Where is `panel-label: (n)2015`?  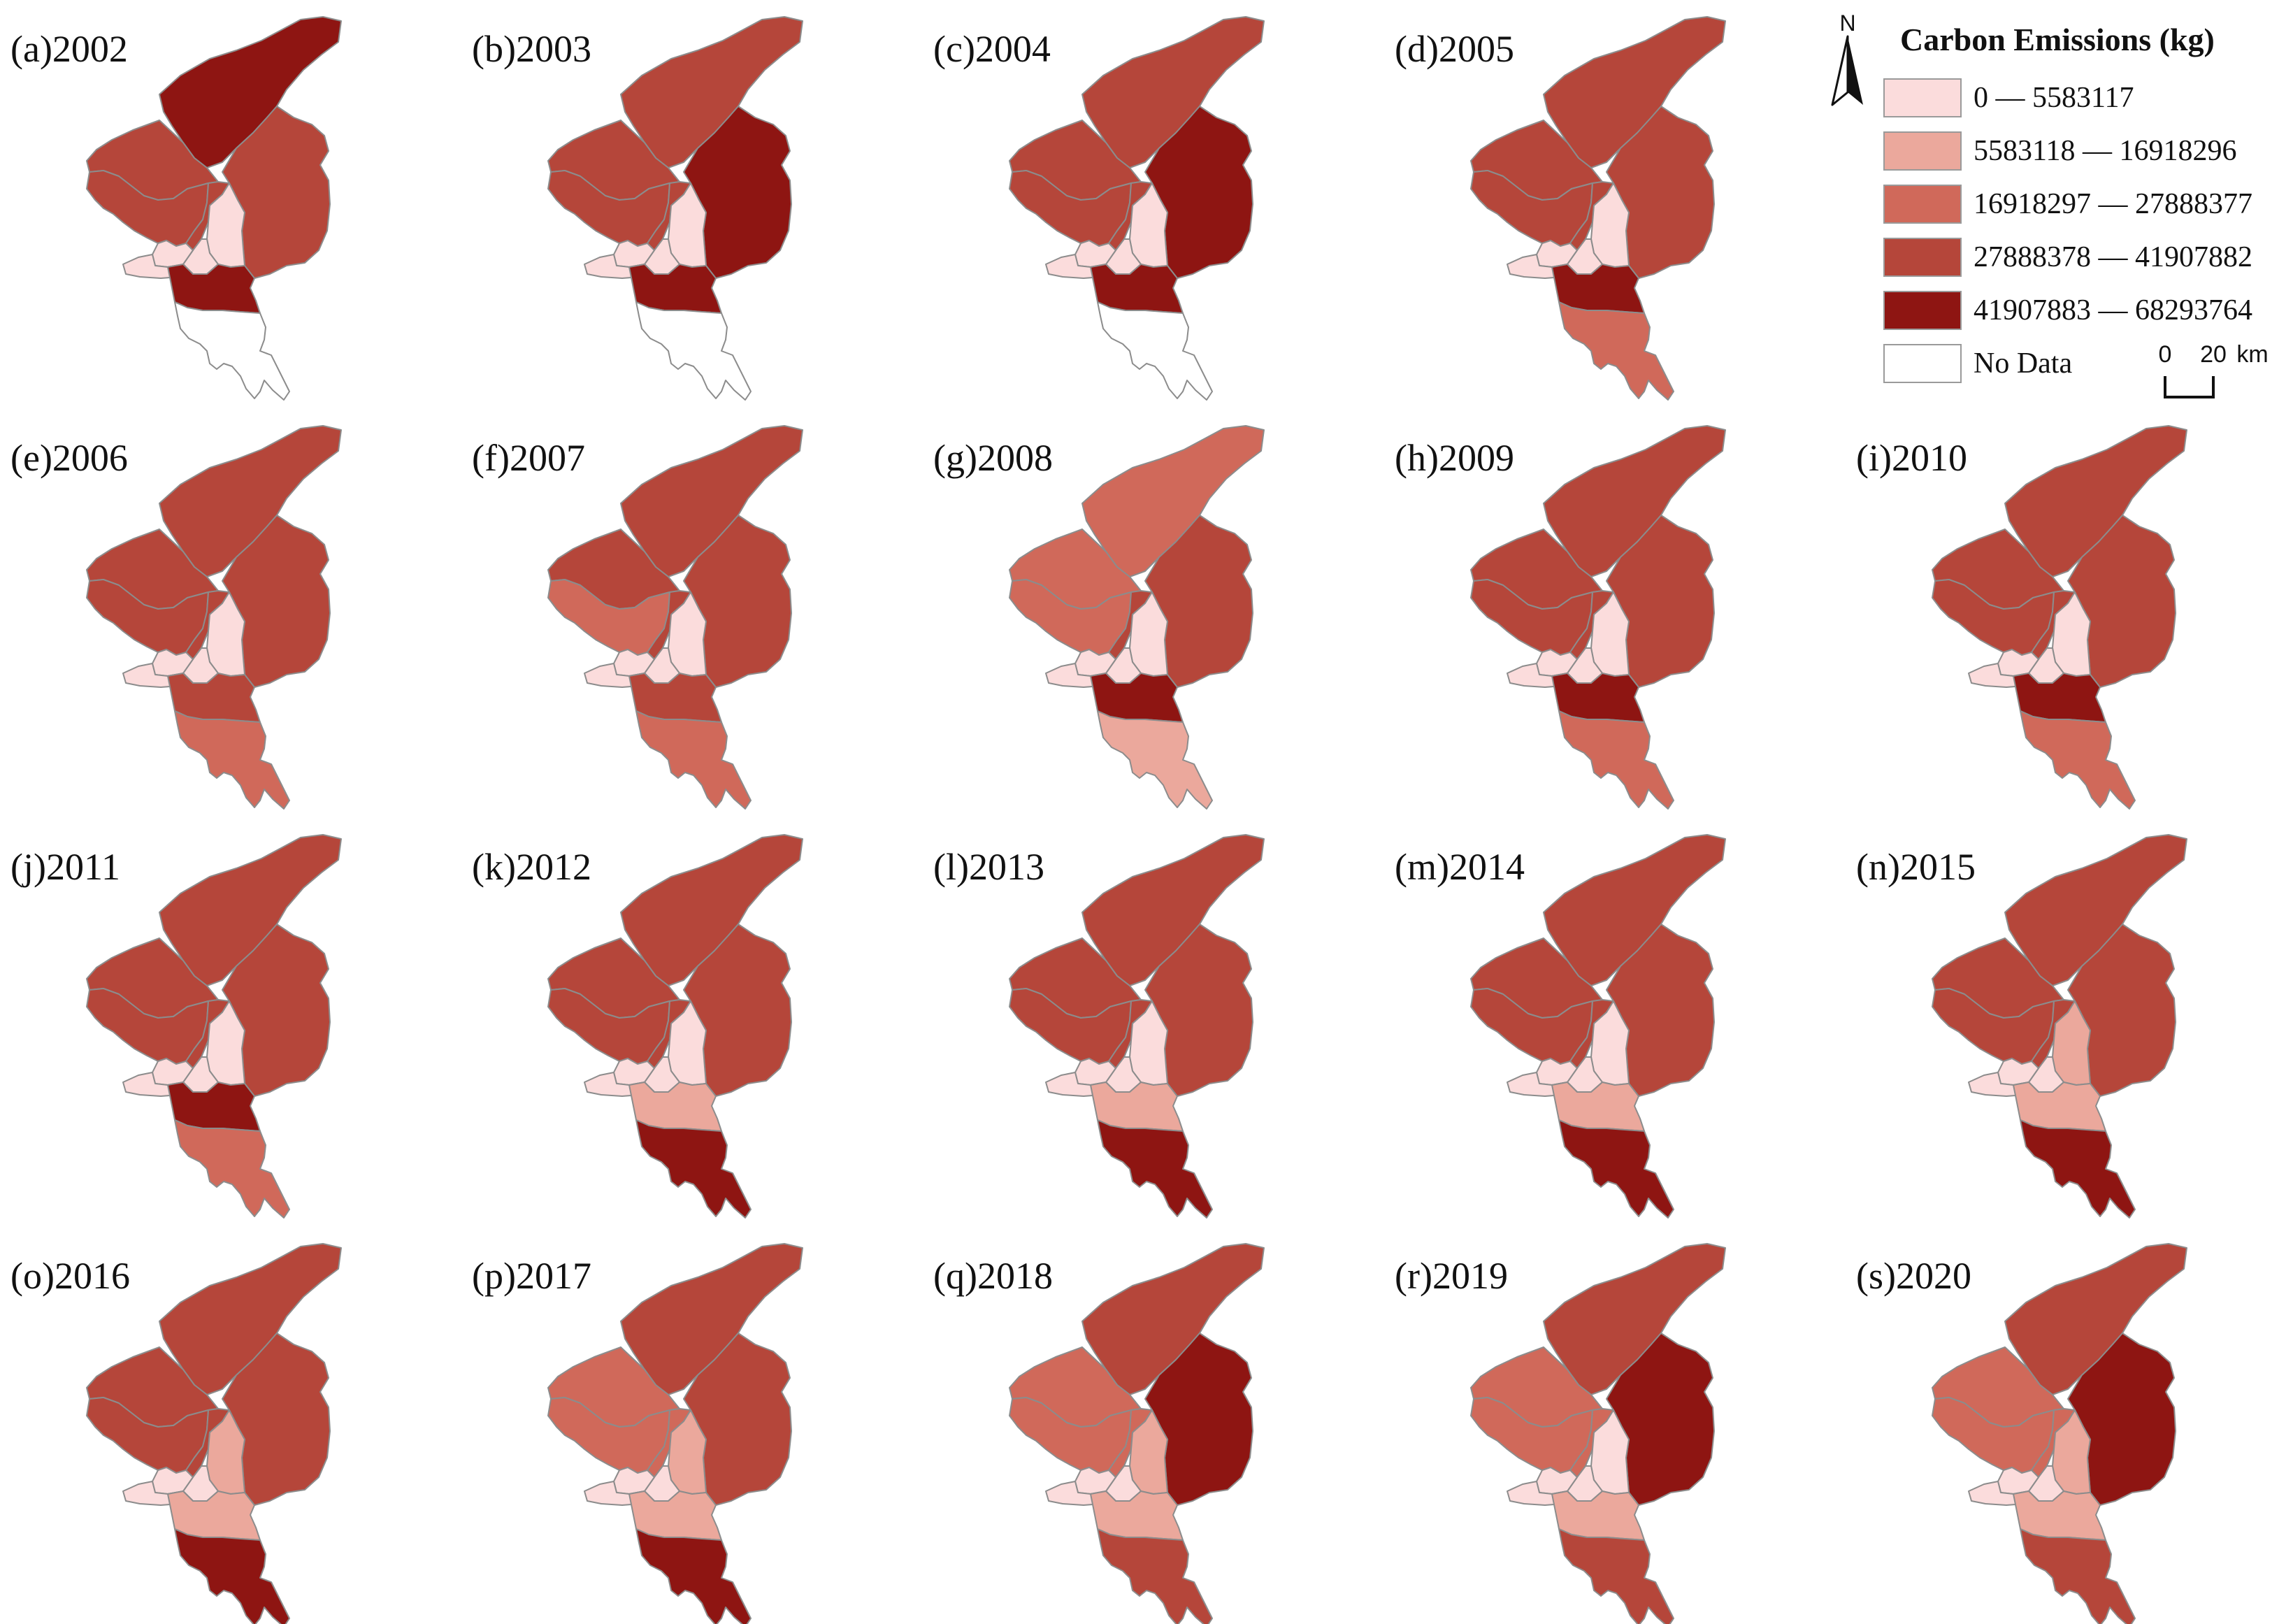 panel-label: (n)2015 is located at coordinates (1916, 867).